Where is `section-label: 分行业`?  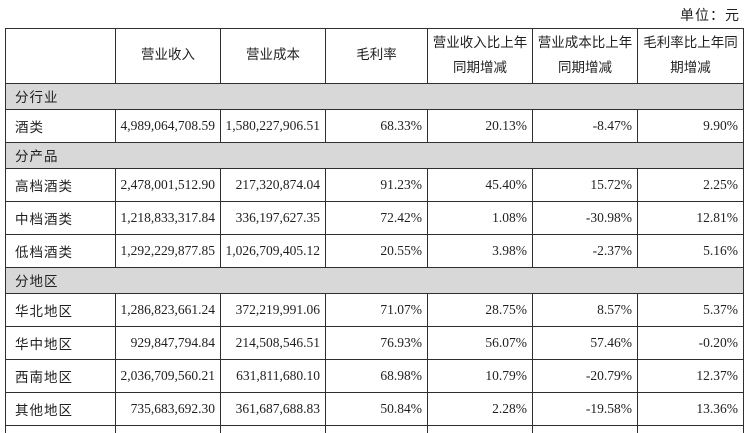 section-label: 分行业 is located at coordinates (374, 96).